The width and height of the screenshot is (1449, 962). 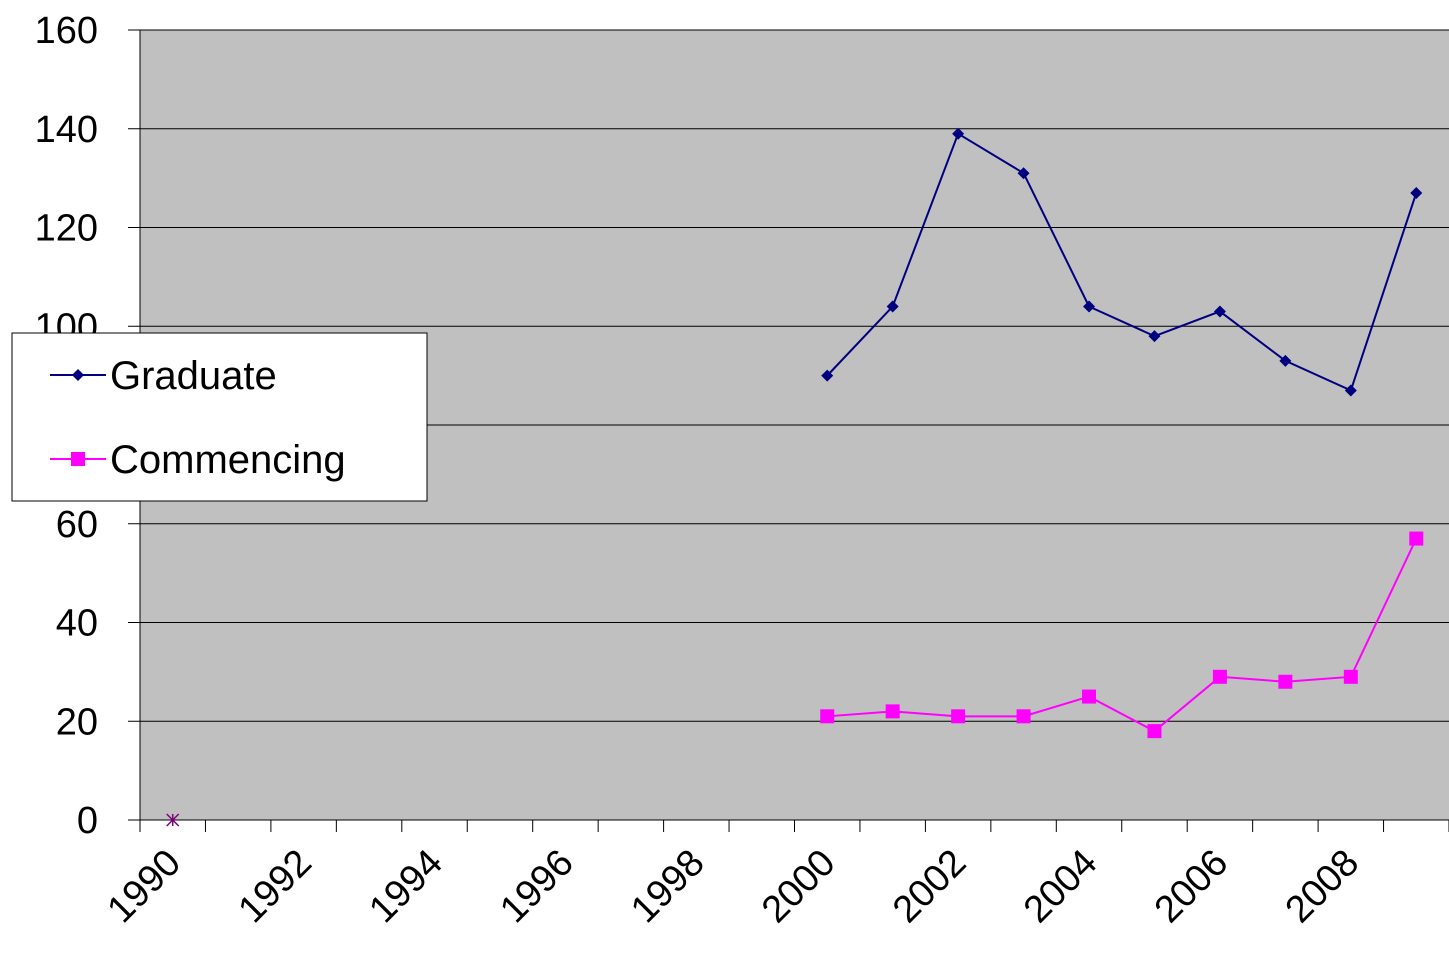 I want to click on y-tick-label: 40, so click(x=77, y=624).